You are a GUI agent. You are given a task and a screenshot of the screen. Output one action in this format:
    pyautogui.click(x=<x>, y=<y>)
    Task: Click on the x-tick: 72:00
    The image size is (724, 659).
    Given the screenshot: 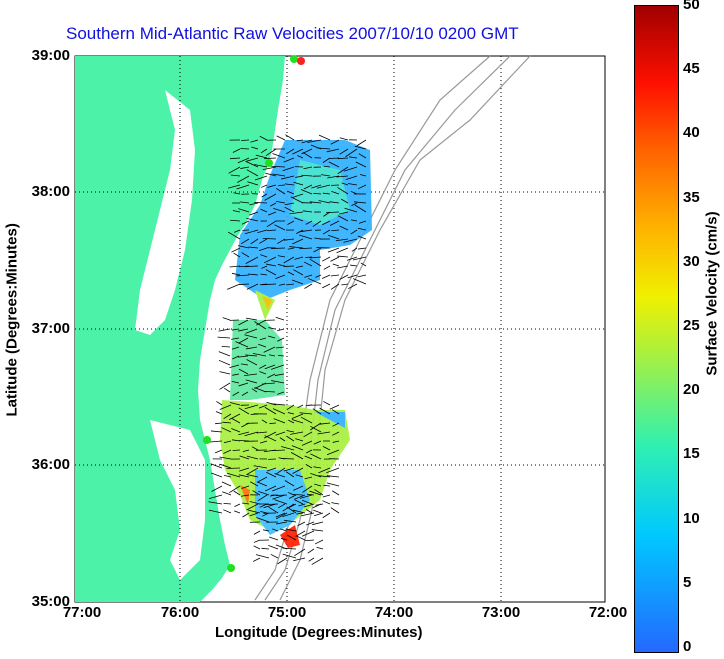 What is the action you would take?
    pyautogui.click(x=608, y=612)
    